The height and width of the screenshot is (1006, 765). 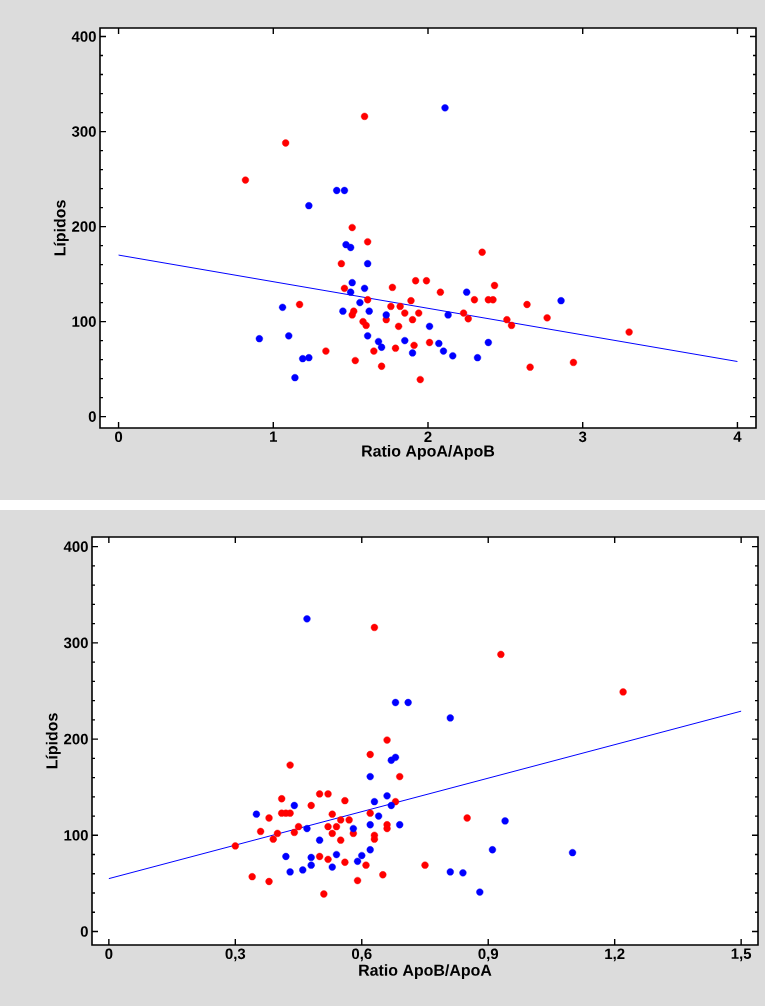 What do you see at coordinates (425, 971) in the screenshot?
I see `x-axis-title: Ratio ApoB/ApoA` at bounding box center [425, 971].